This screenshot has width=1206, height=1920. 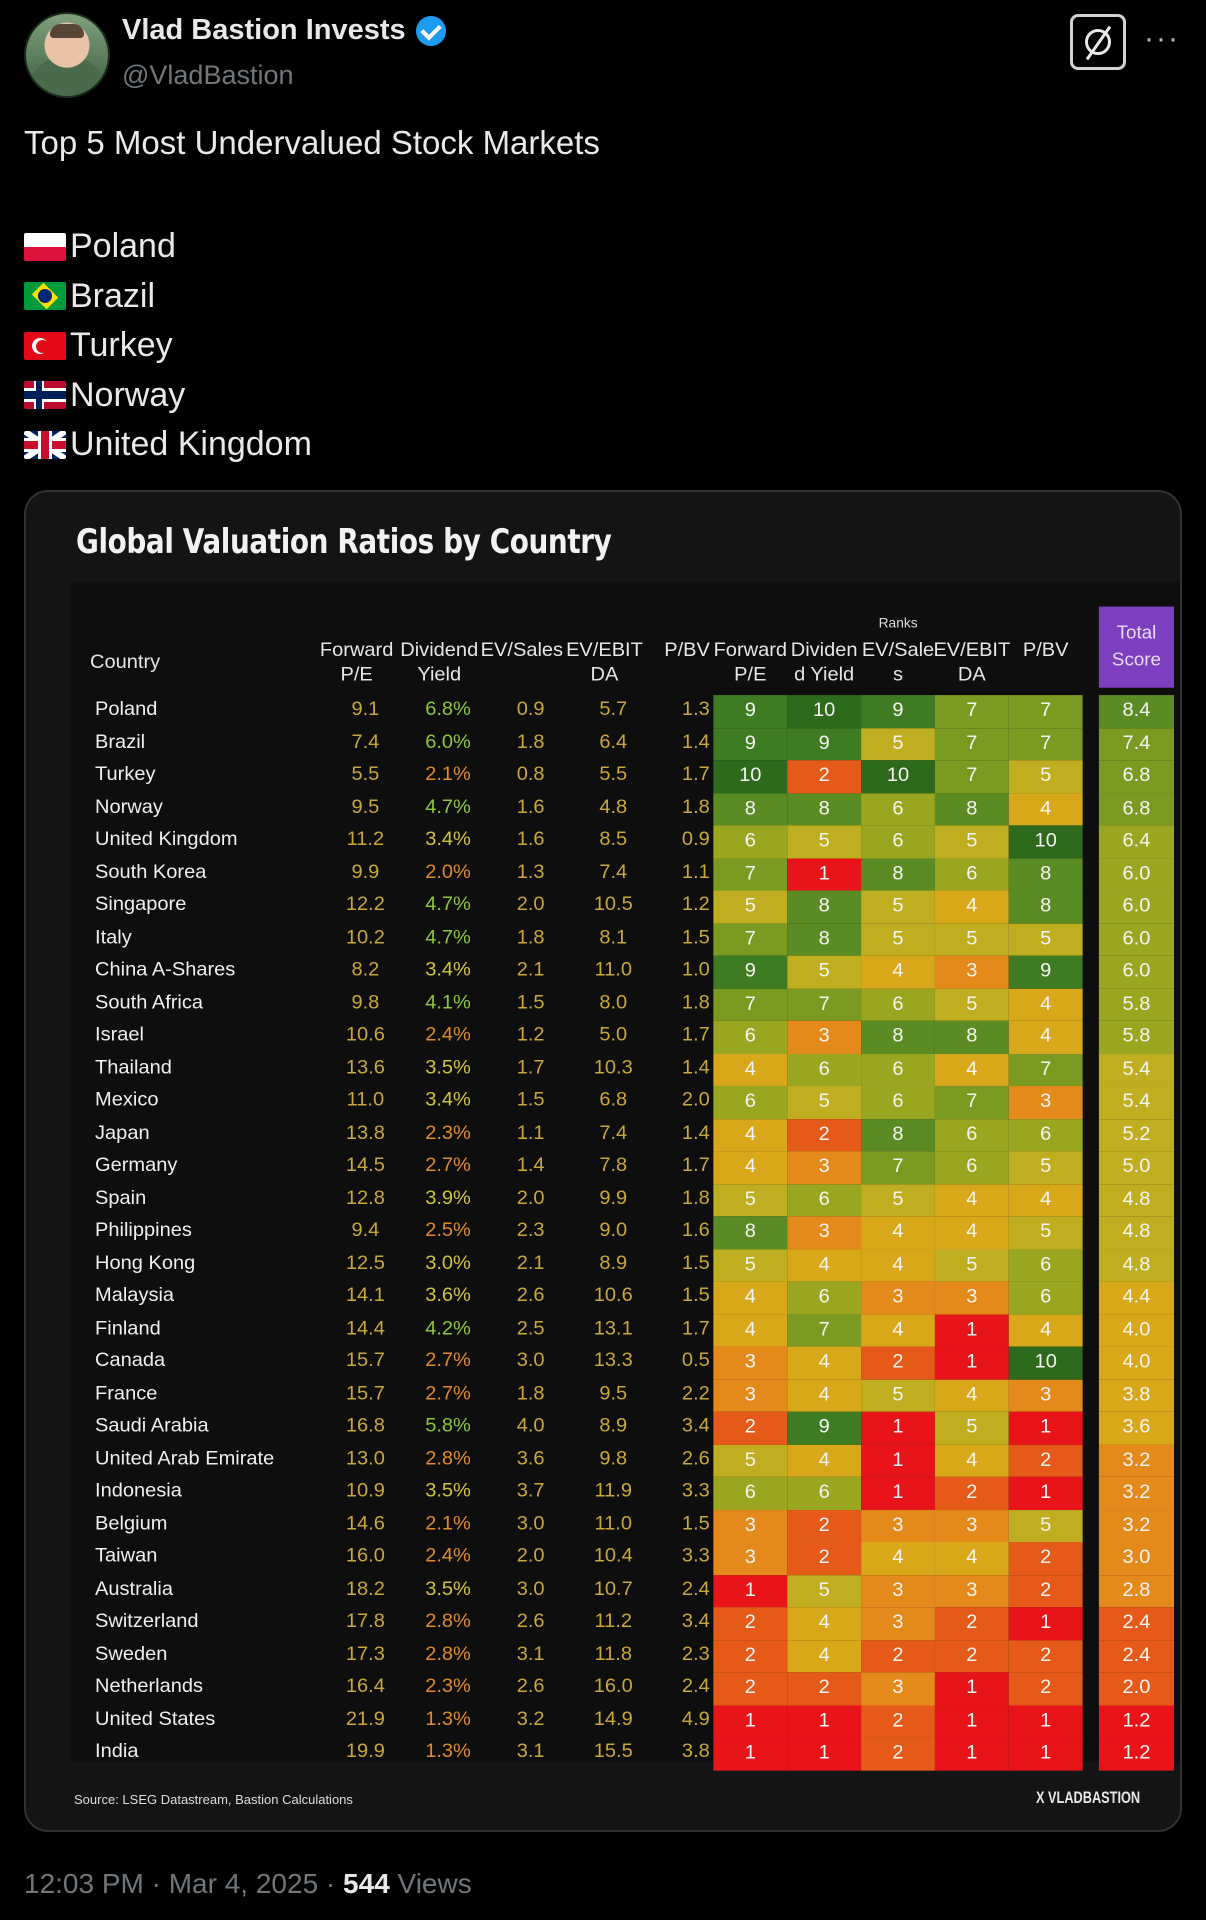 What do you see at coordinates (448, 1621) in the screenshot?
I see `table-cell-metric: 2.8%` at bounding box center [448, 1621].